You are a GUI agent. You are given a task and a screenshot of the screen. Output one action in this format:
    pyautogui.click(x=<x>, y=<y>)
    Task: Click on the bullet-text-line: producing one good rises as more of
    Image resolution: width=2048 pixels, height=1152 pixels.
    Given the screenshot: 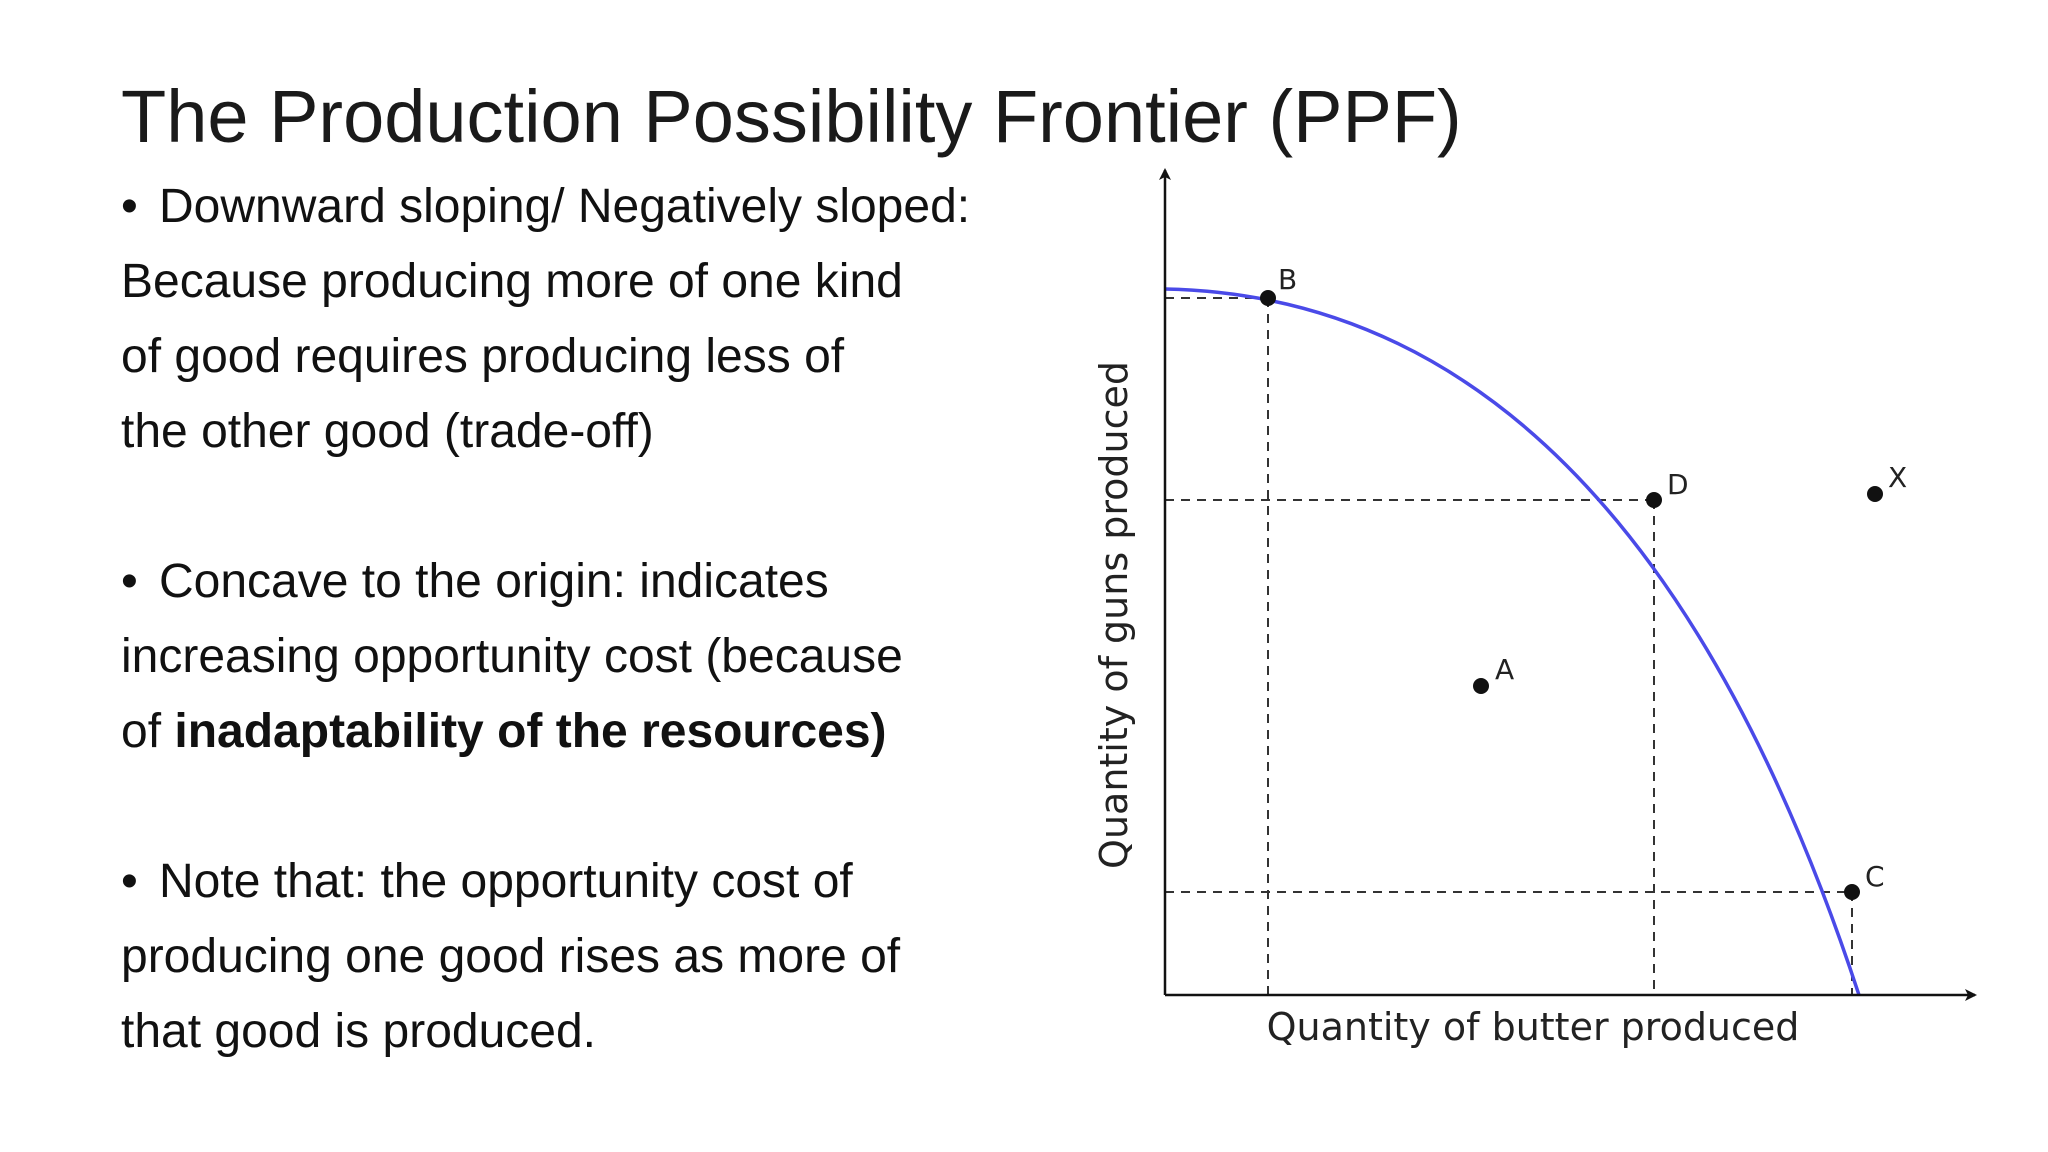 What is the action you would take?
    pyautogui.click(x=511, y=956)
    